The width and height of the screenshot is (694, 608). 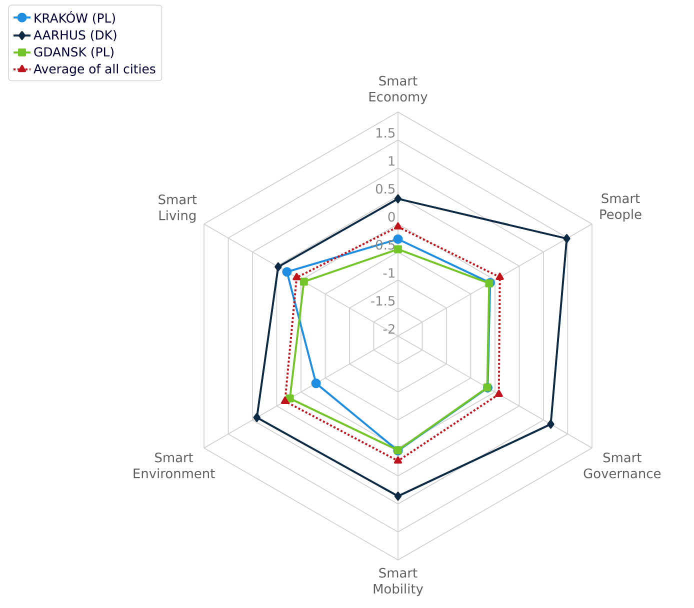 I want to click on spoke-label: Smart Governance, so click(x=622, y=465).